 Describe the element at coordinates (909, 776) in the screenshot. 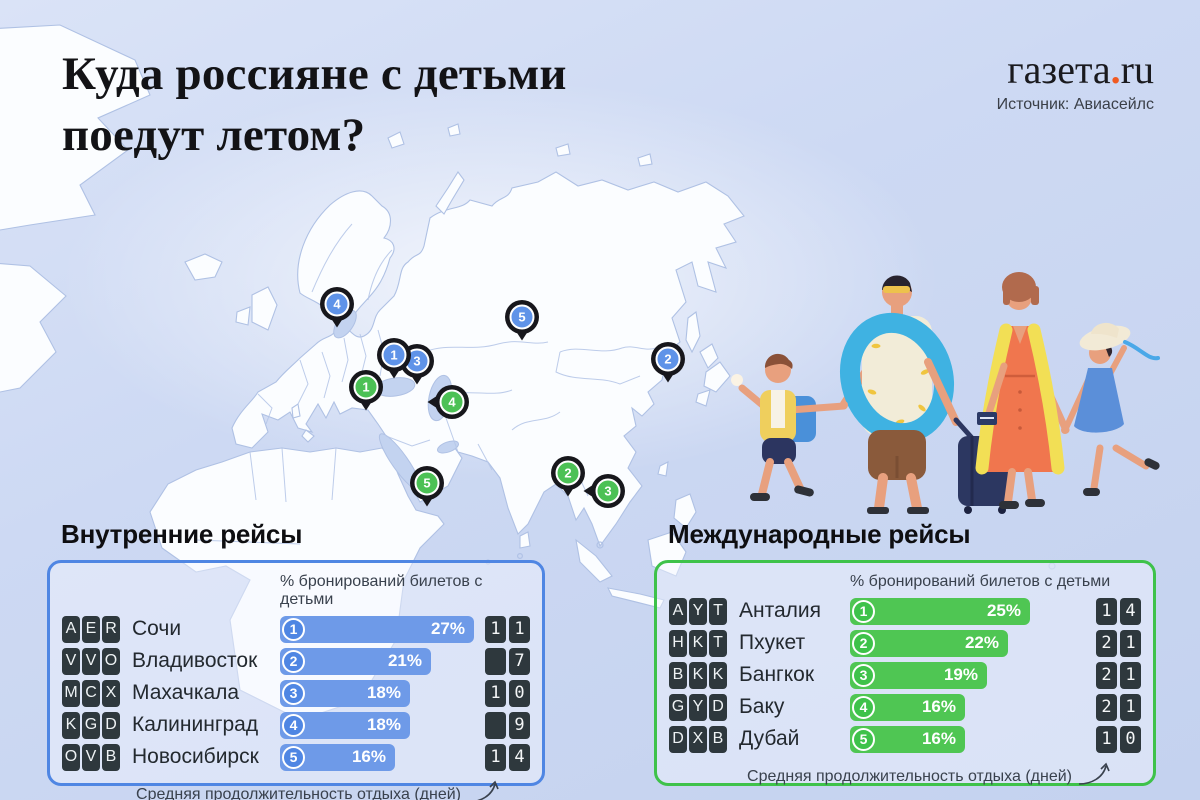

I see `footnote-label: Средняя продолжительность отдыха (дней)` at that location.